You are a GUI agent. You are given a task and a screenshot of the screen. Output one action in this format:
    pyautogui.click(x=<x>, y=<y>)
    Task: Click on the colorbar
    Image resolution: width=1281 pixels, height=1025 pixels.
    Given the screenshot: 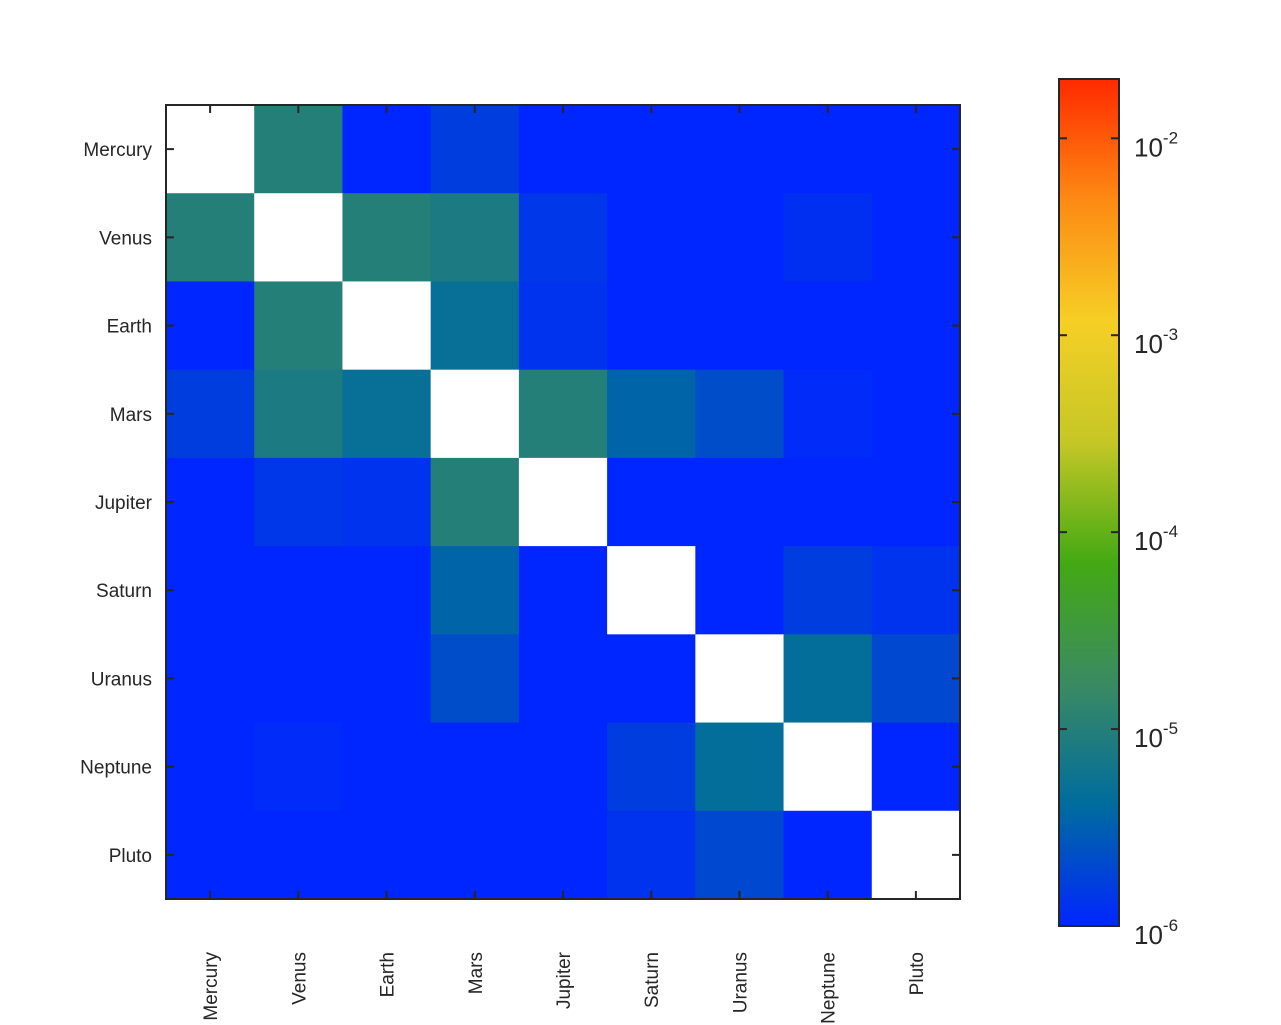 What is the action you would take?
    pyautogui.click(x=1089, y=502)
    